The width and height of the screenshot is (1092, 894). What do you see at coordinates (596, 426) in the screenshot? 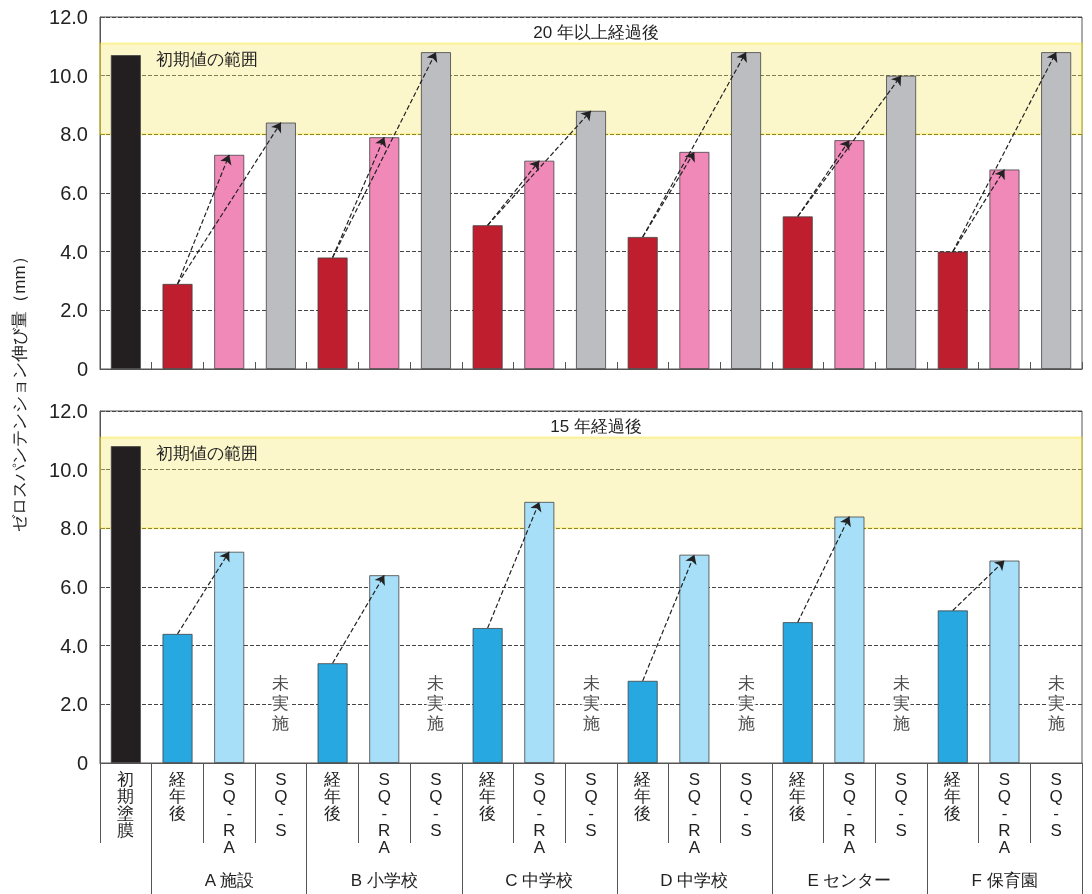
I see `chart-title: 15 年経過後` at bounding box center [596, 426].